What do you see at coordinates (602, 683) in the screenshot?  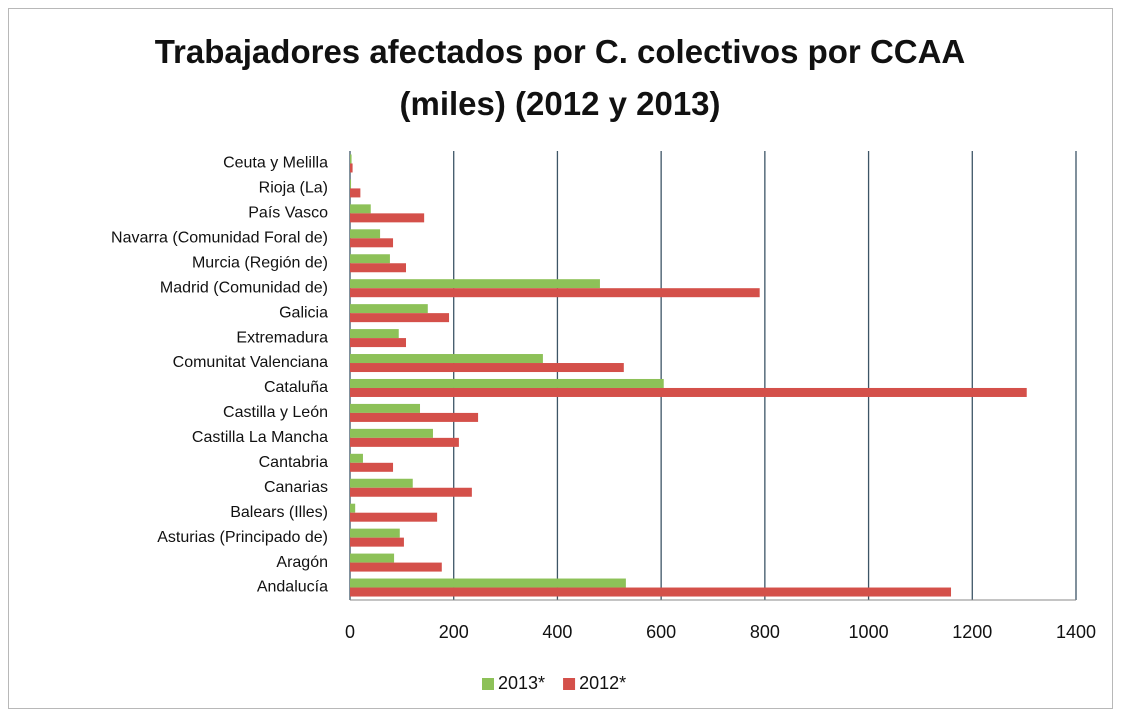 I see `legend-label: 2012*` at bounding box center [602, 683].